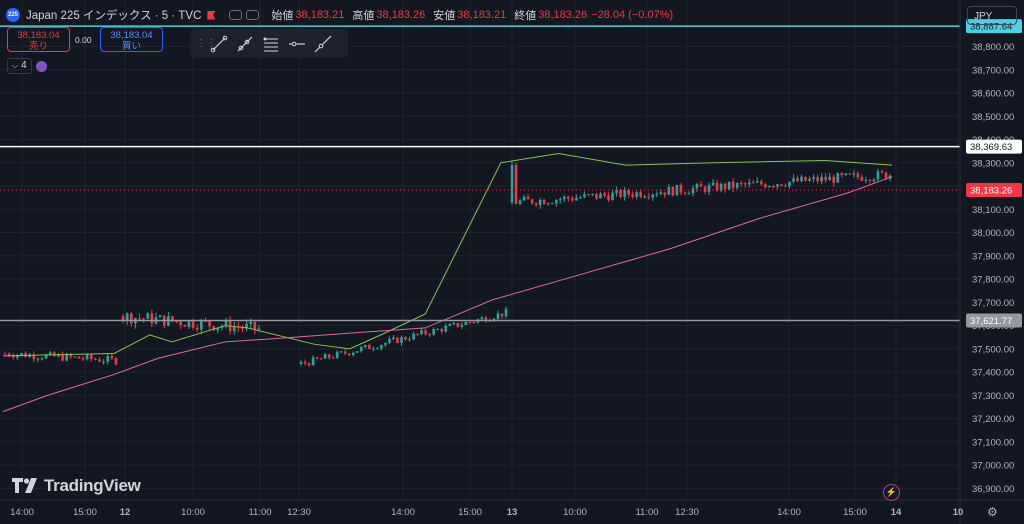  Describe the element at coordinates (41, 66) in the screenshot. I see `indicator-status-icon` at that location.